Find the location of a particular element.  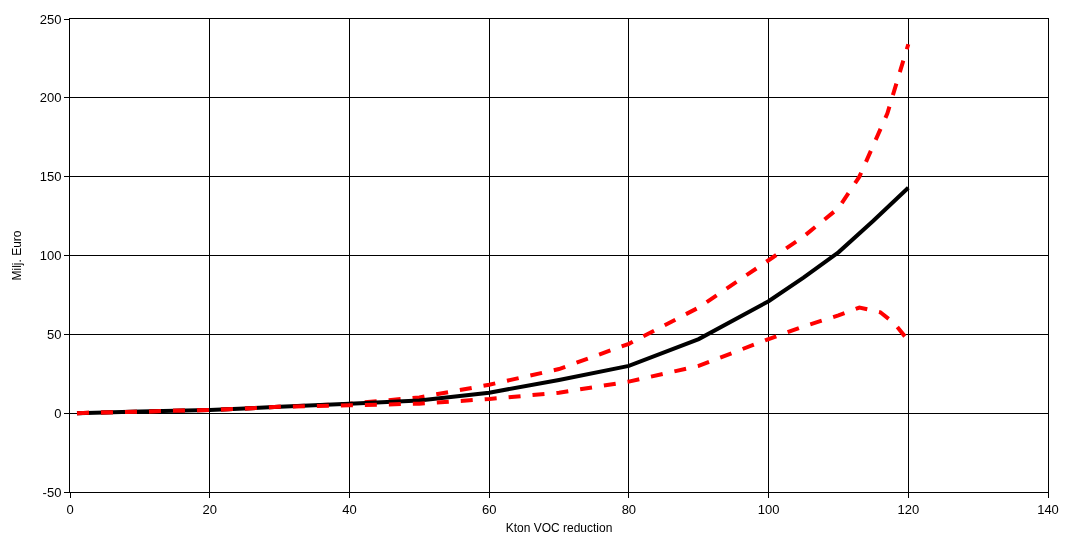

y-tick-label: 150 is located at coordinates (50, 177).